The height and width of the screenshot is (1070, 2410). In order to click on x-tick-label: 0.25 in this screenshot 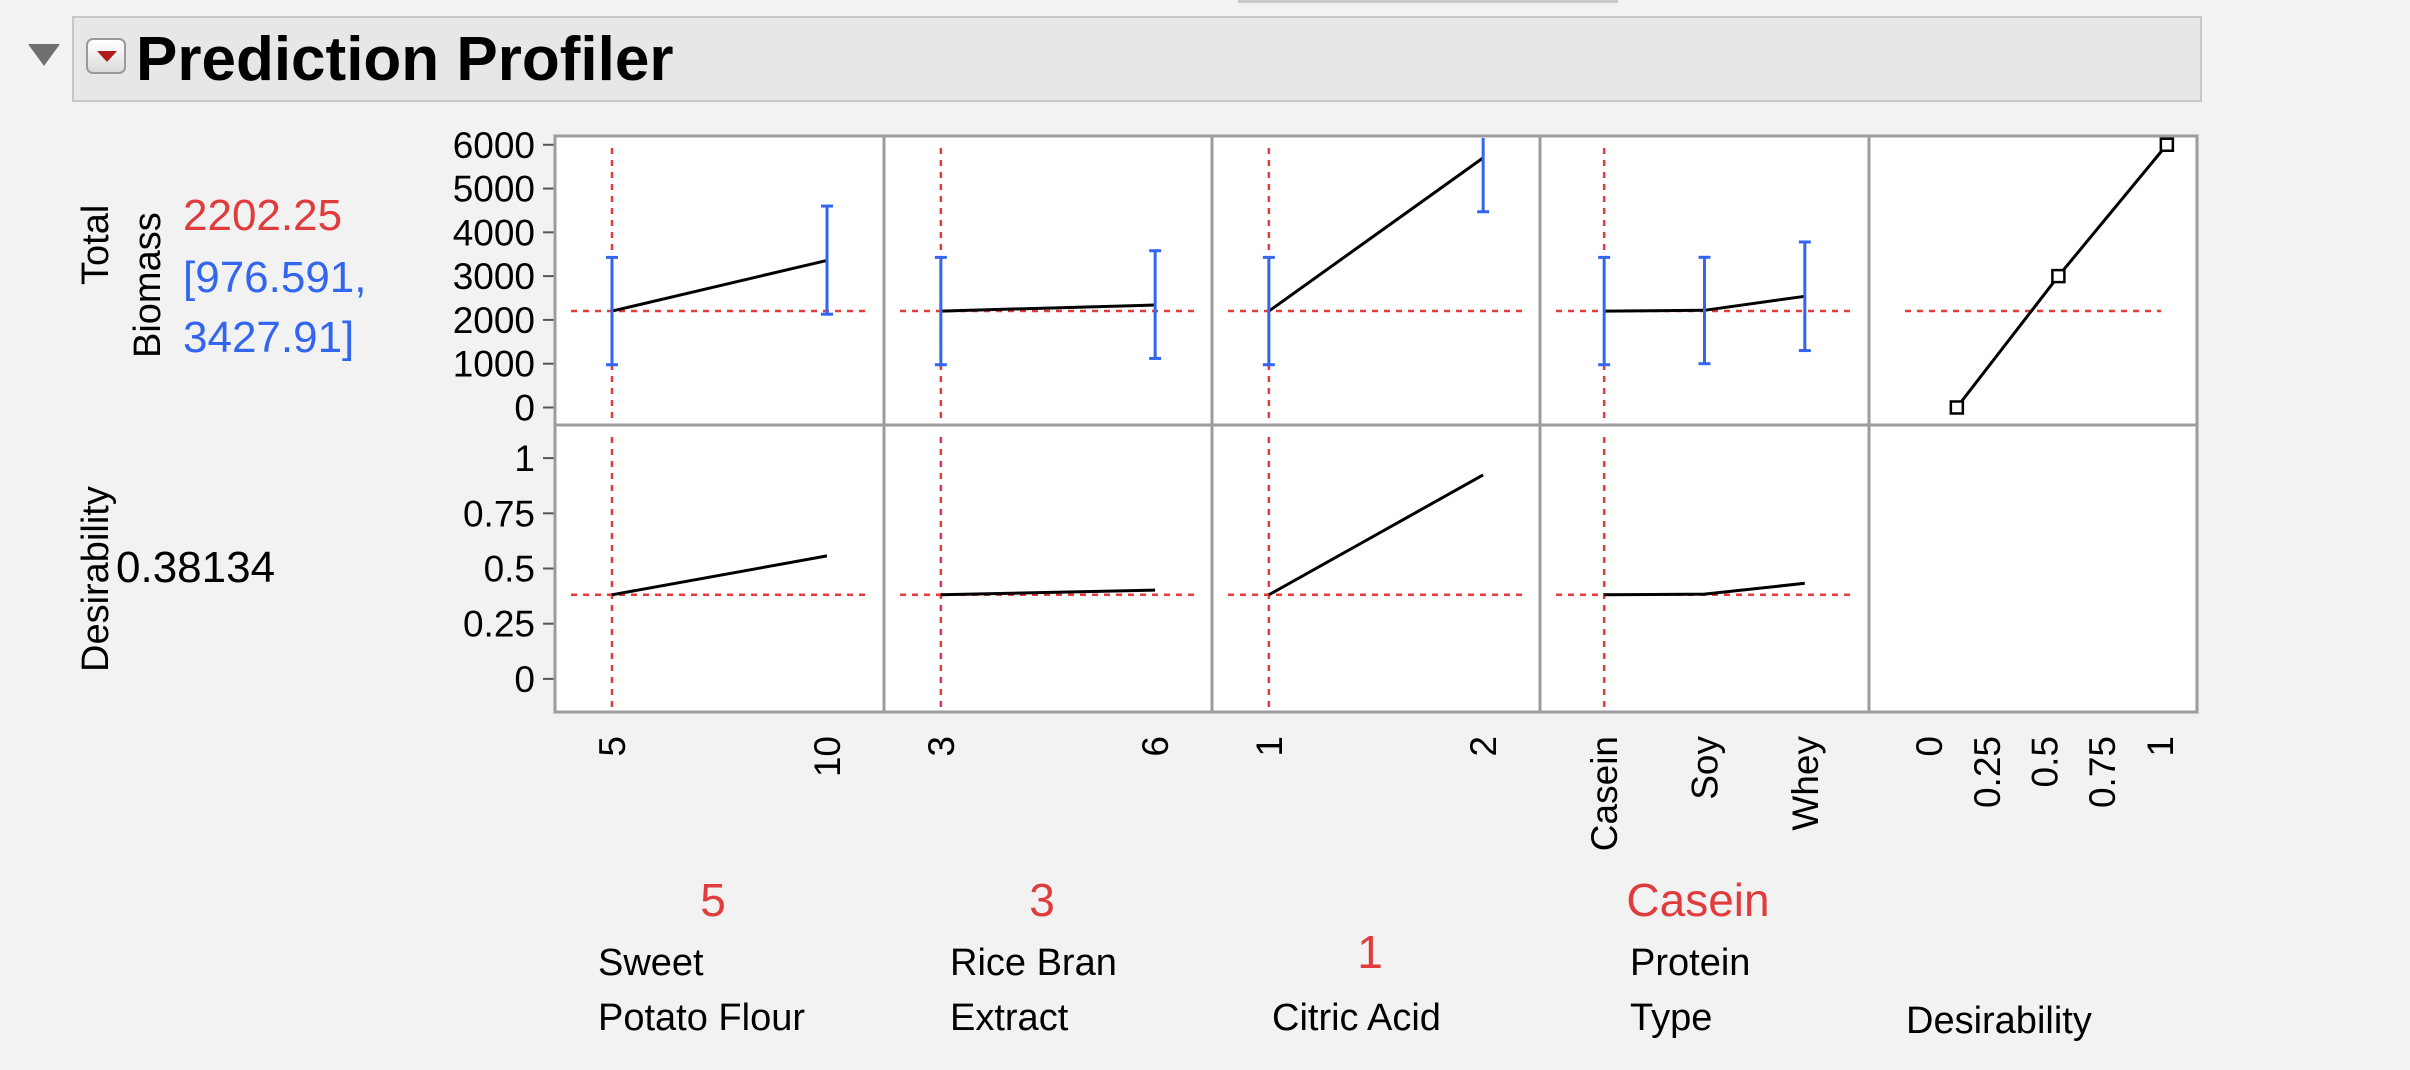, I will do `click(1987, 772)`.